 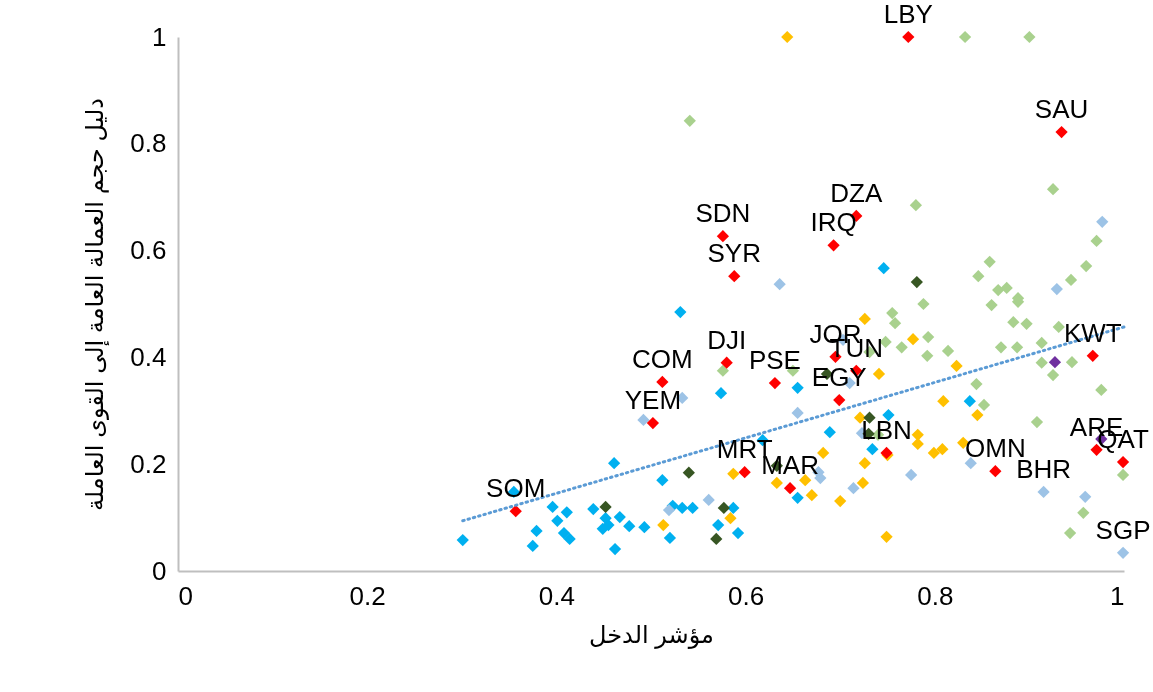 What do you see at coordinates (1117, 595) in the screenshot?
I see `x-tick-label: 1` at bounding box center [1117, 595].